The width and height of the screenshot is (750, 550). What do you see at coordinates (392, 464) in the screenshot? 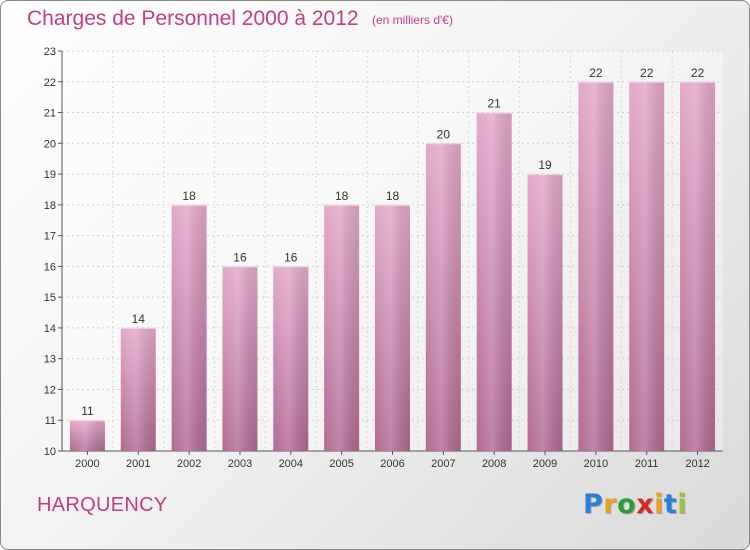
I see `x-tick-label: 2006` at bounding box center [392, 464].